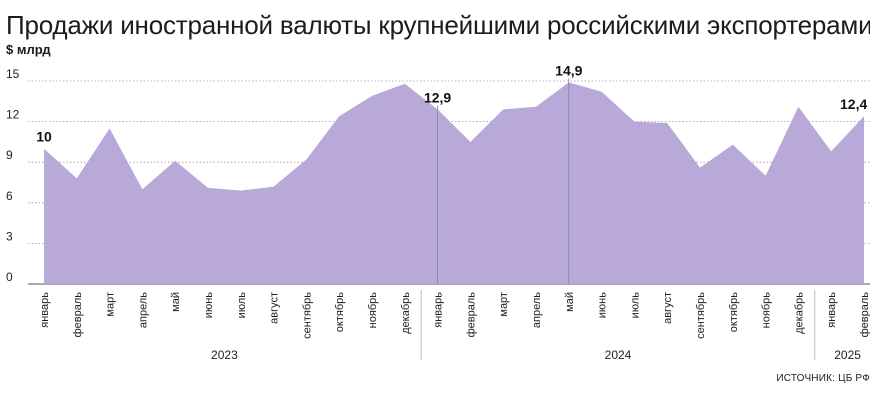  What do you see at coordinates (503, 181) in the screenshot?
I see `peak-markers` at bounding box center [503, 181].